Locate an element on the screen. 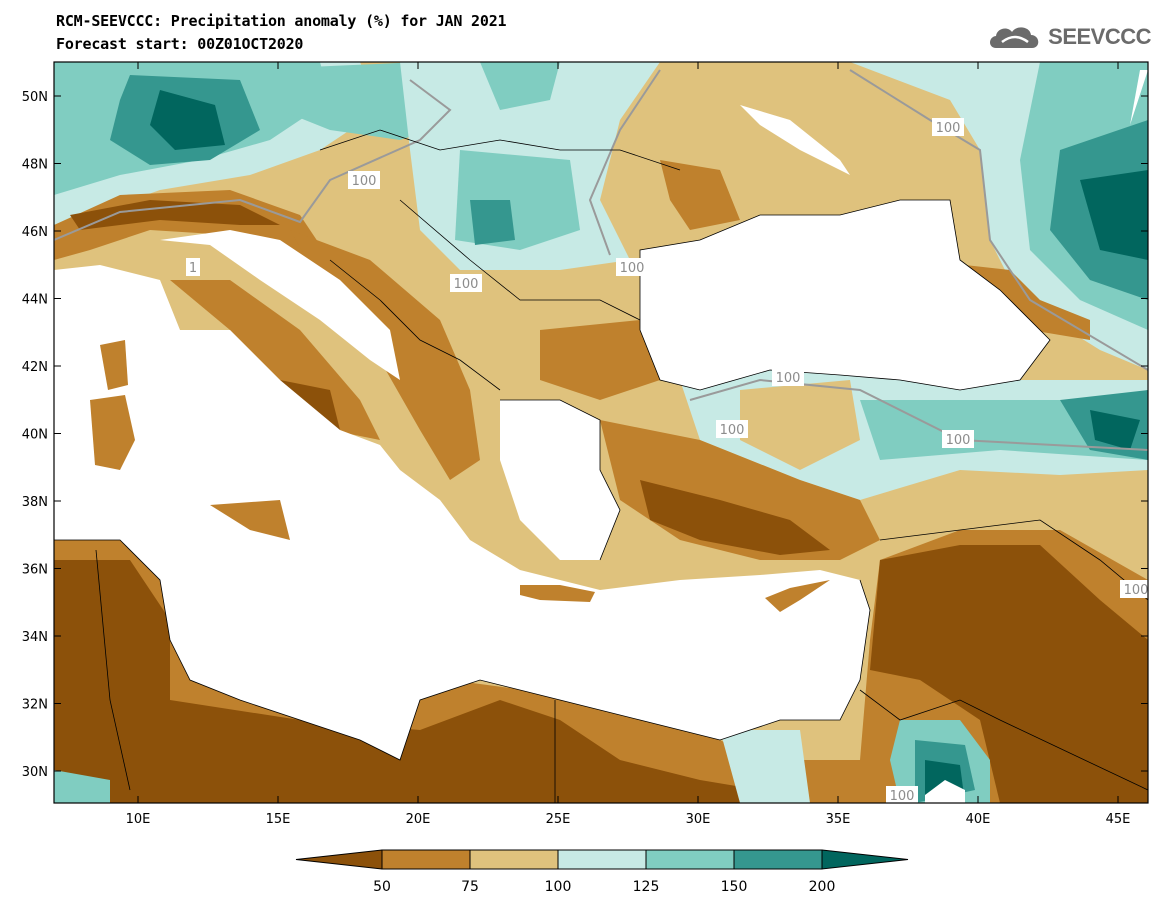 This screenshot has width=1165, height=907. lat-tick-label: 36N is located at coordinates (35, 570).